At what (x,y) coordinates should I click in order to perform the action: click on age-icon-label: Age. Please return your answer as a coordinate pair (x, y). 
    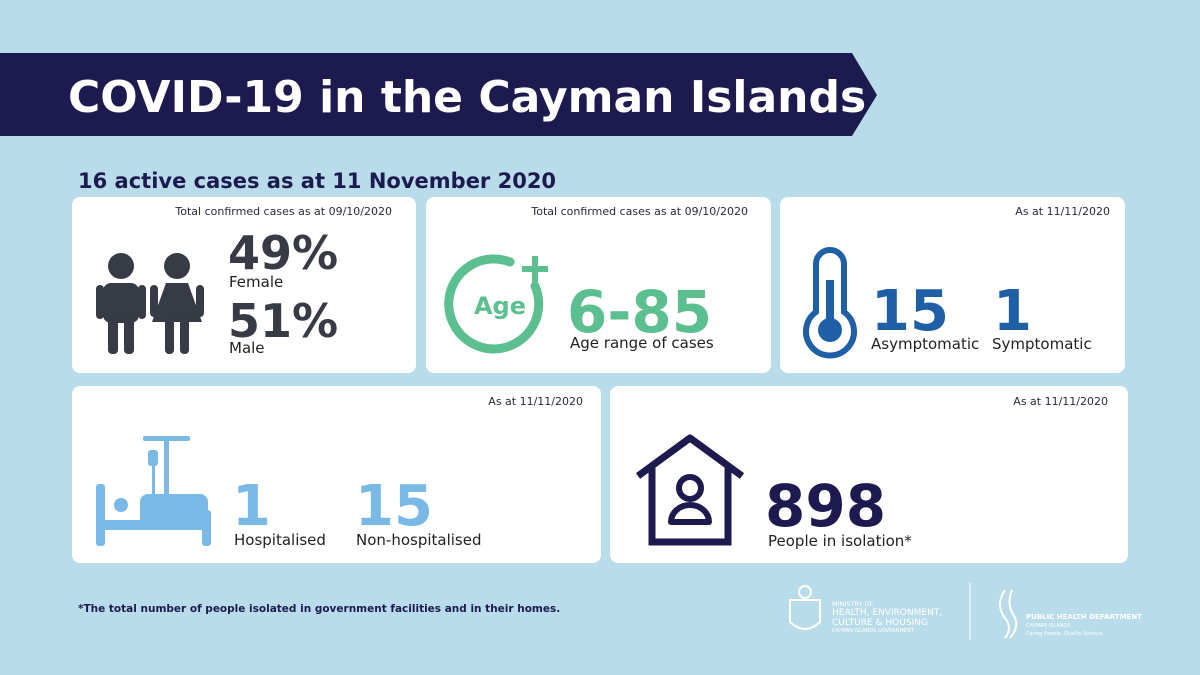
    Looking at the image, I should click on (500, 306).